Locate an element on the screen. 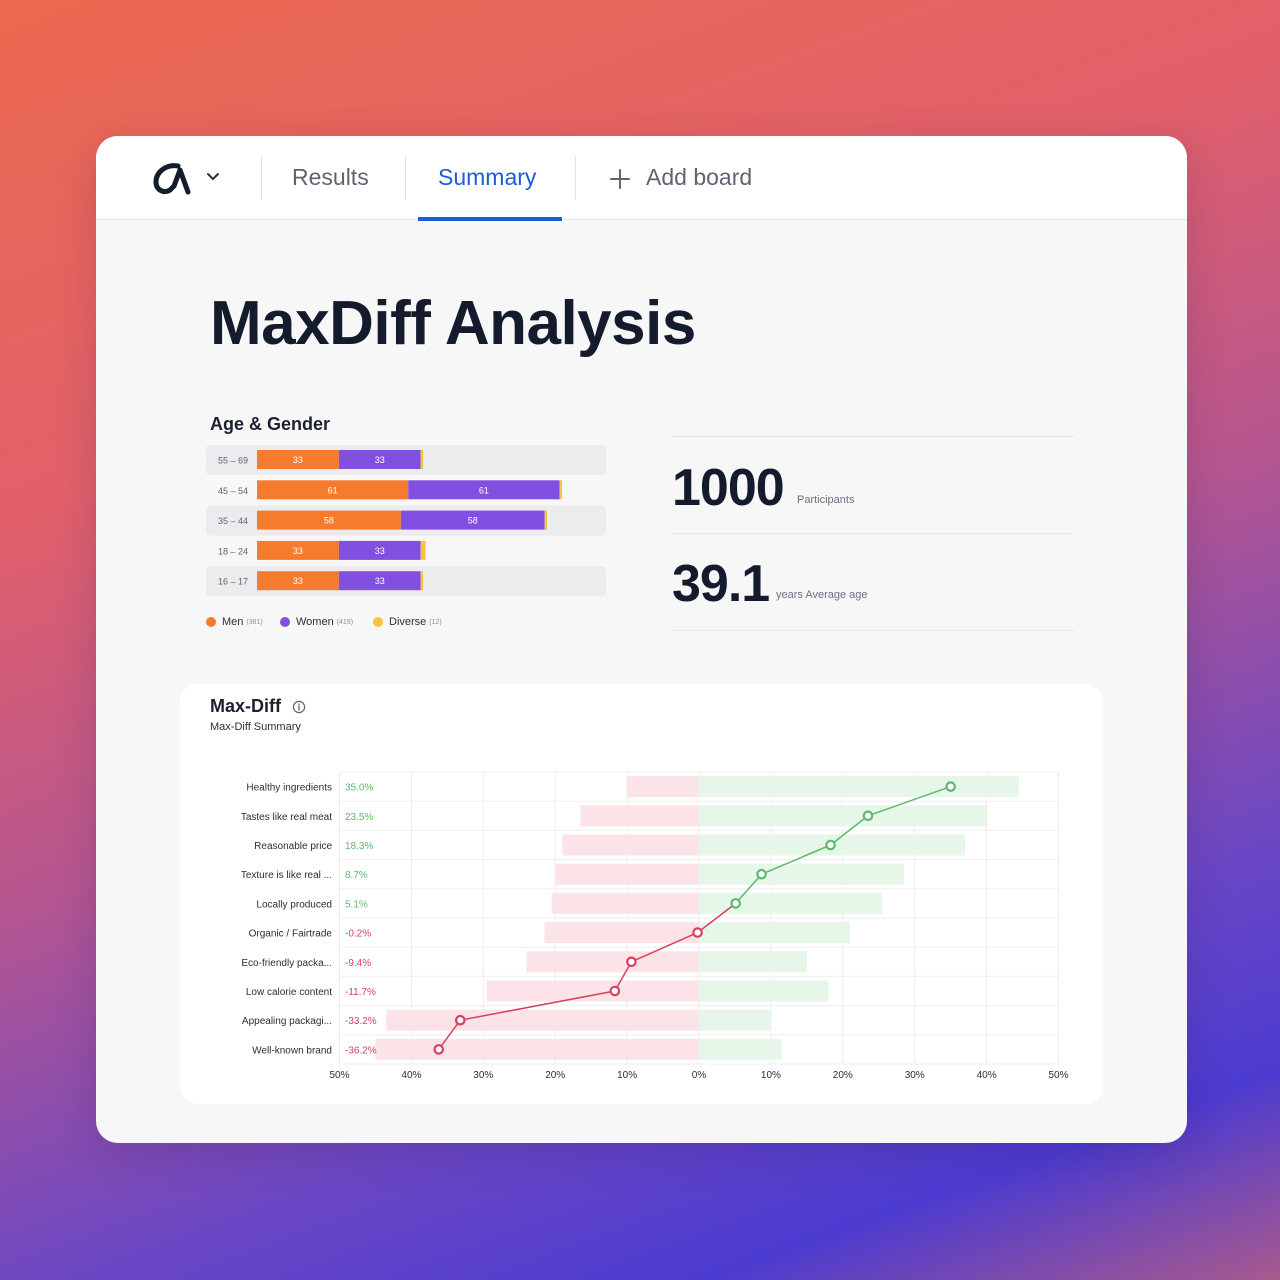 The image size is (1280, 1280). page-title: MaxDiff Analysis is located at coordinates (453, 323).